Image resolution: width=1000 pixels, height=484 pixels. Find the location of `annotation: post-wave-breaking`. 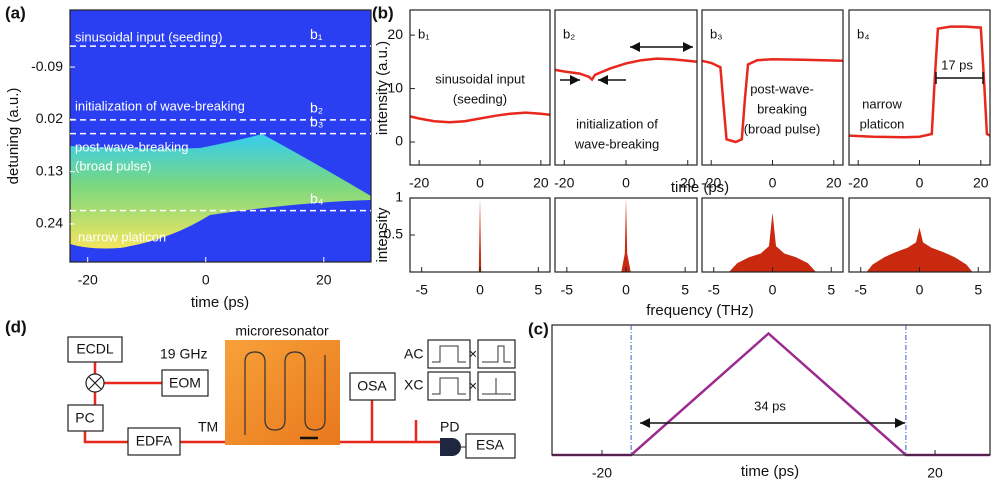

annotation: post-wave-breaking is located at coordinates (131, 146).